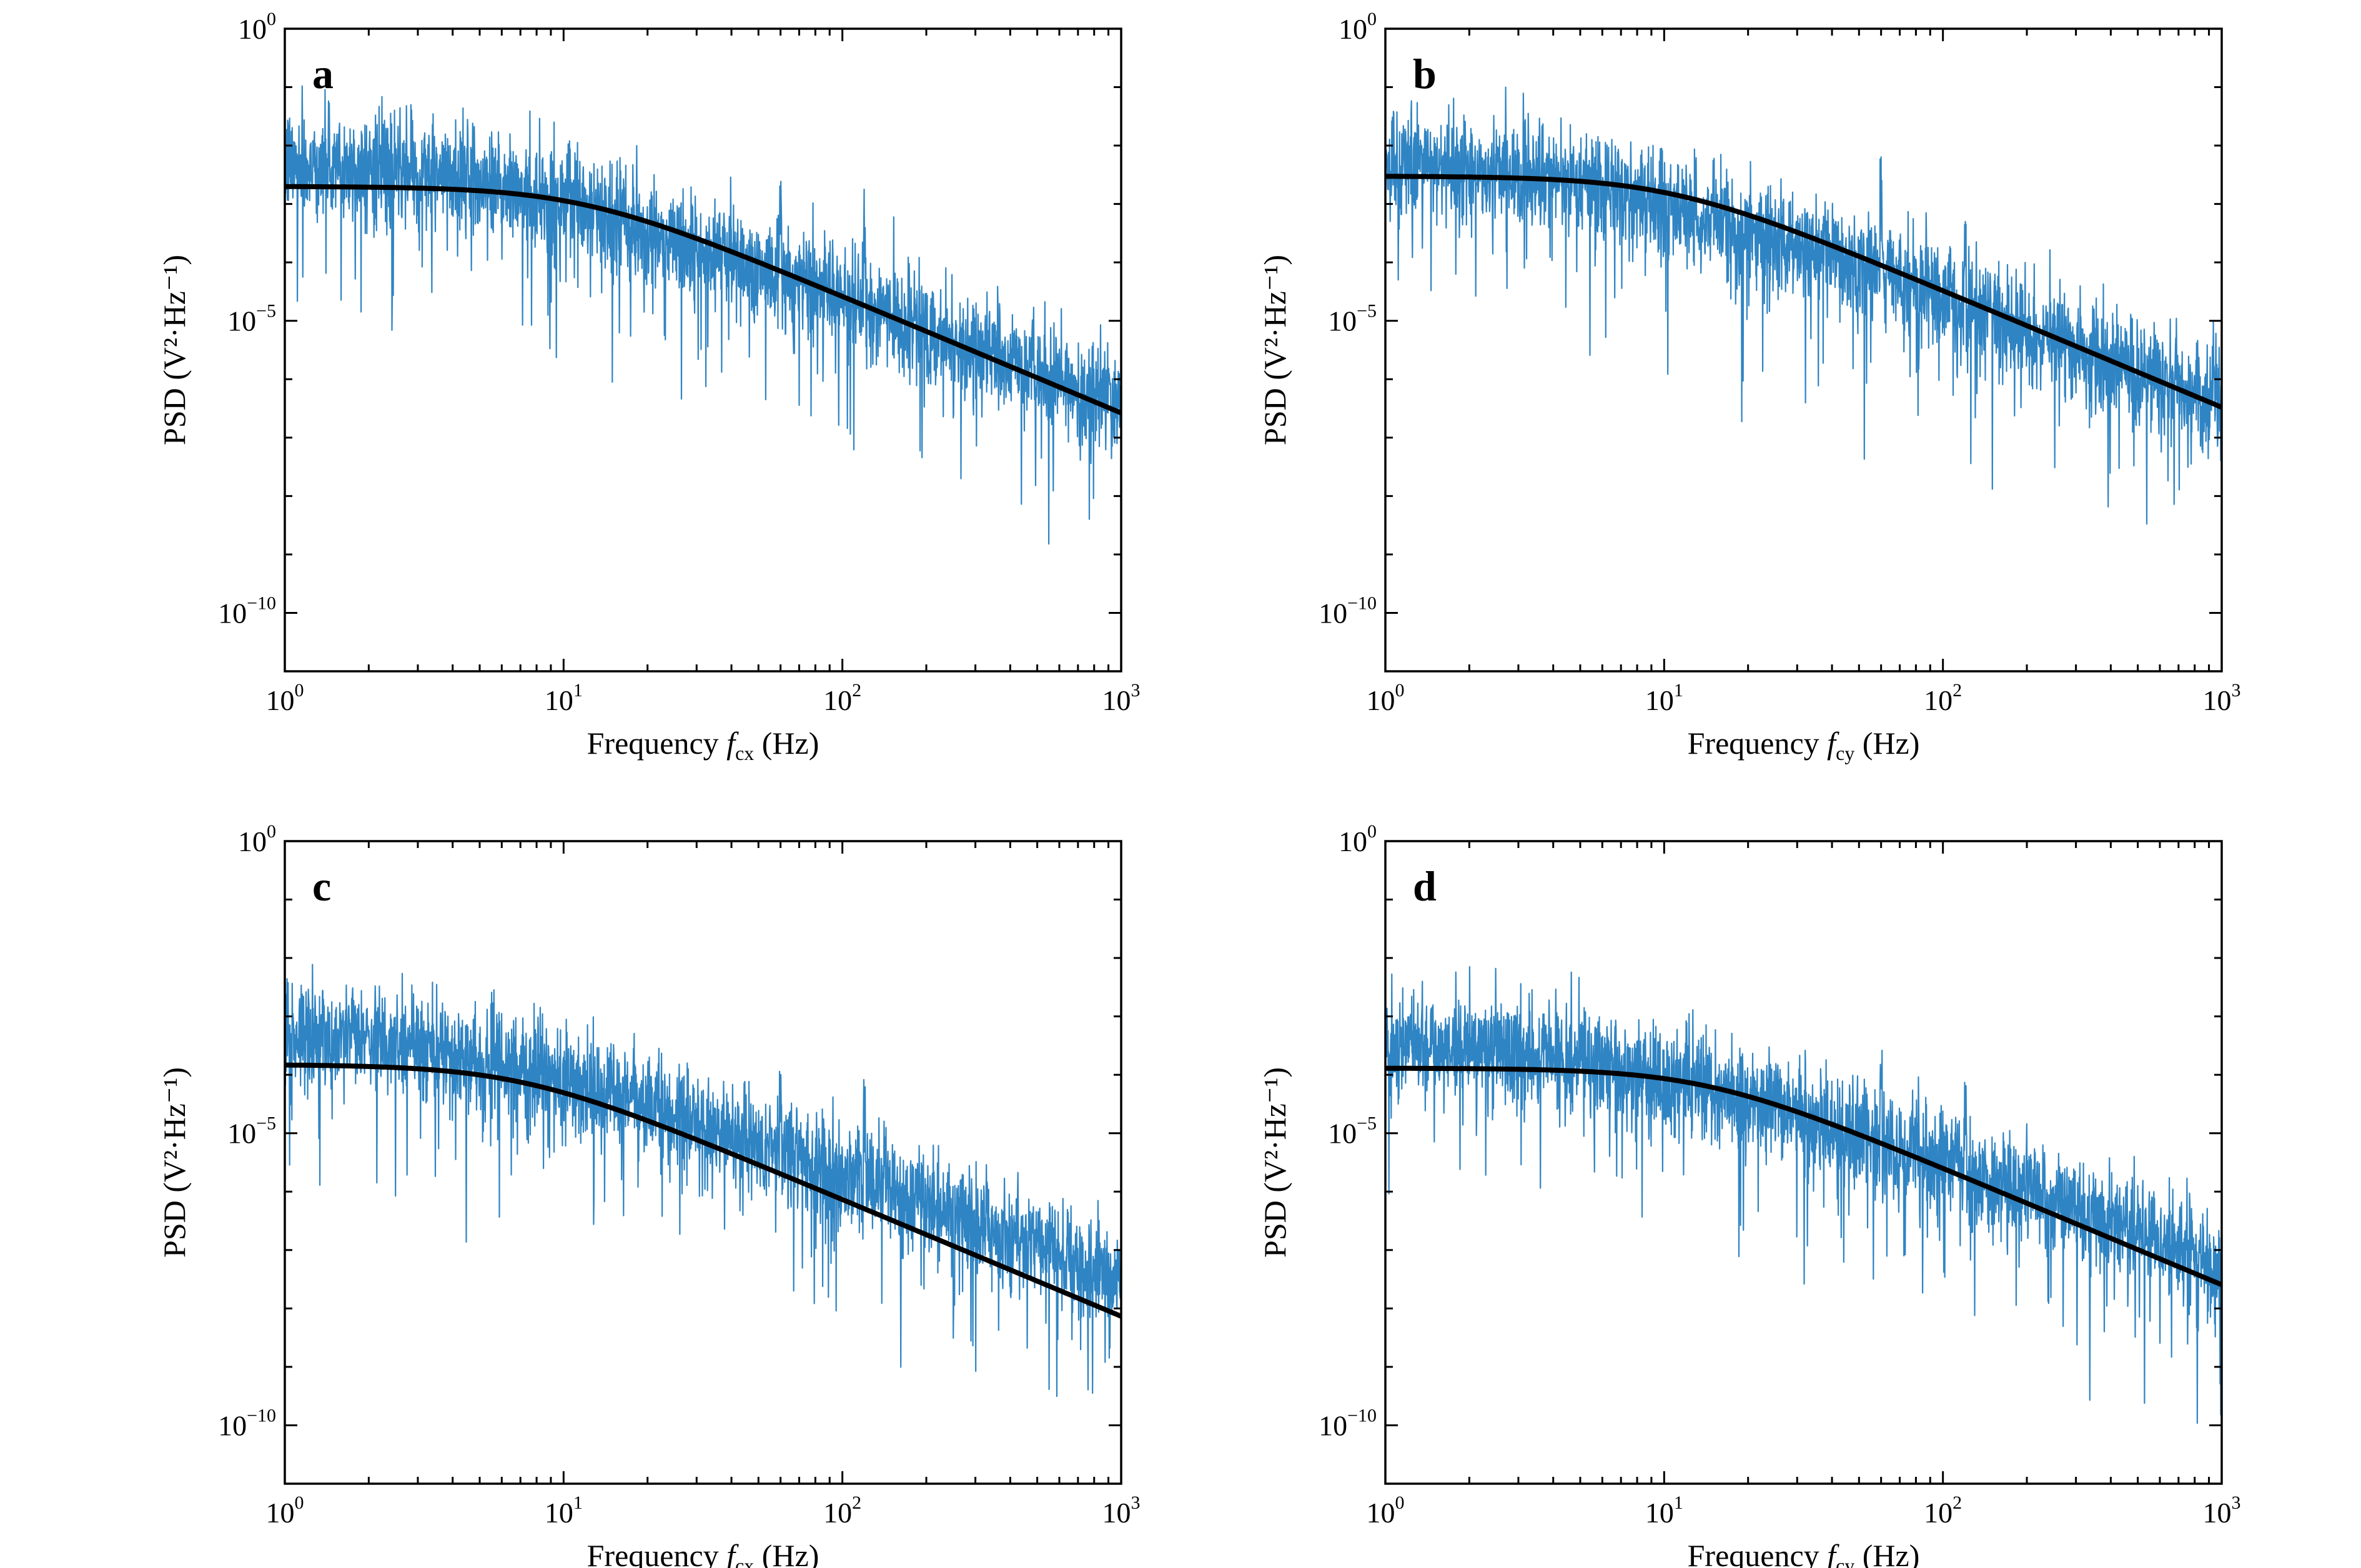 The image size is (2361, 1568). I want to click on plot-frame-c, so click(703, 1162).